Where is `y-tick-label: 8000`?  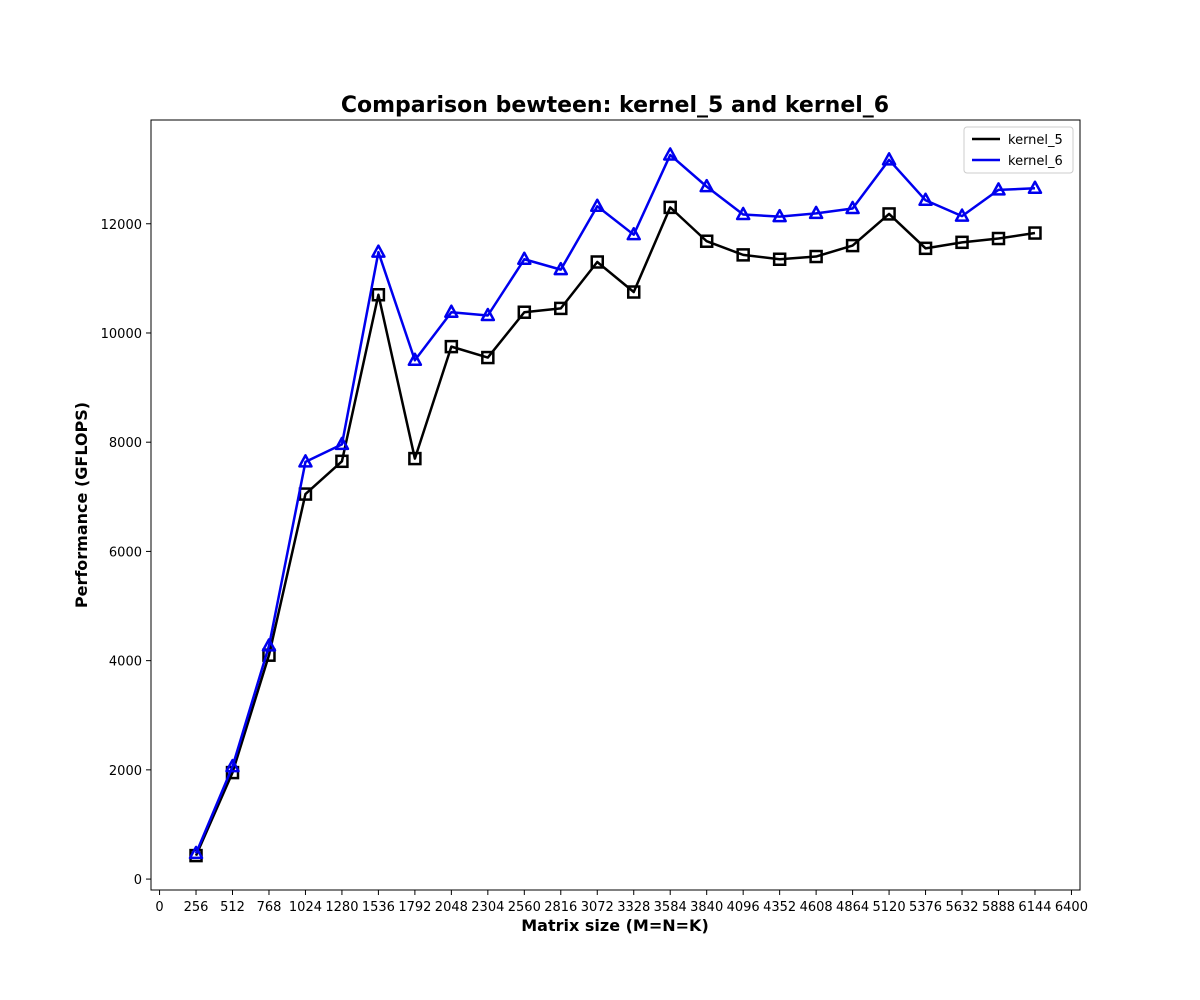
y-tick-label: 8000 is located at coordinates (125, 443).